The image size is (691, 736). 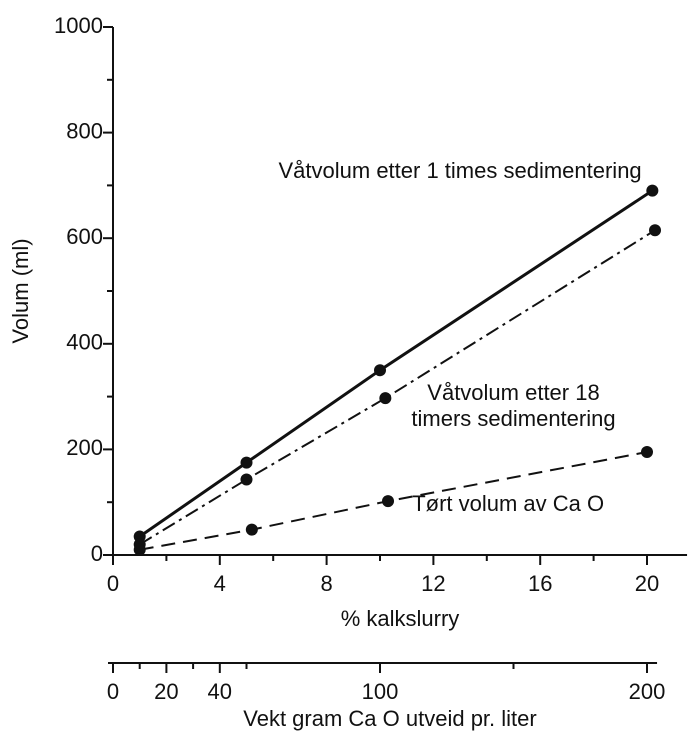 What do you see at coordinates (166, 691) in the screenshot?
I see `x2-tick-label: 20` at bounding box center [166, 691].